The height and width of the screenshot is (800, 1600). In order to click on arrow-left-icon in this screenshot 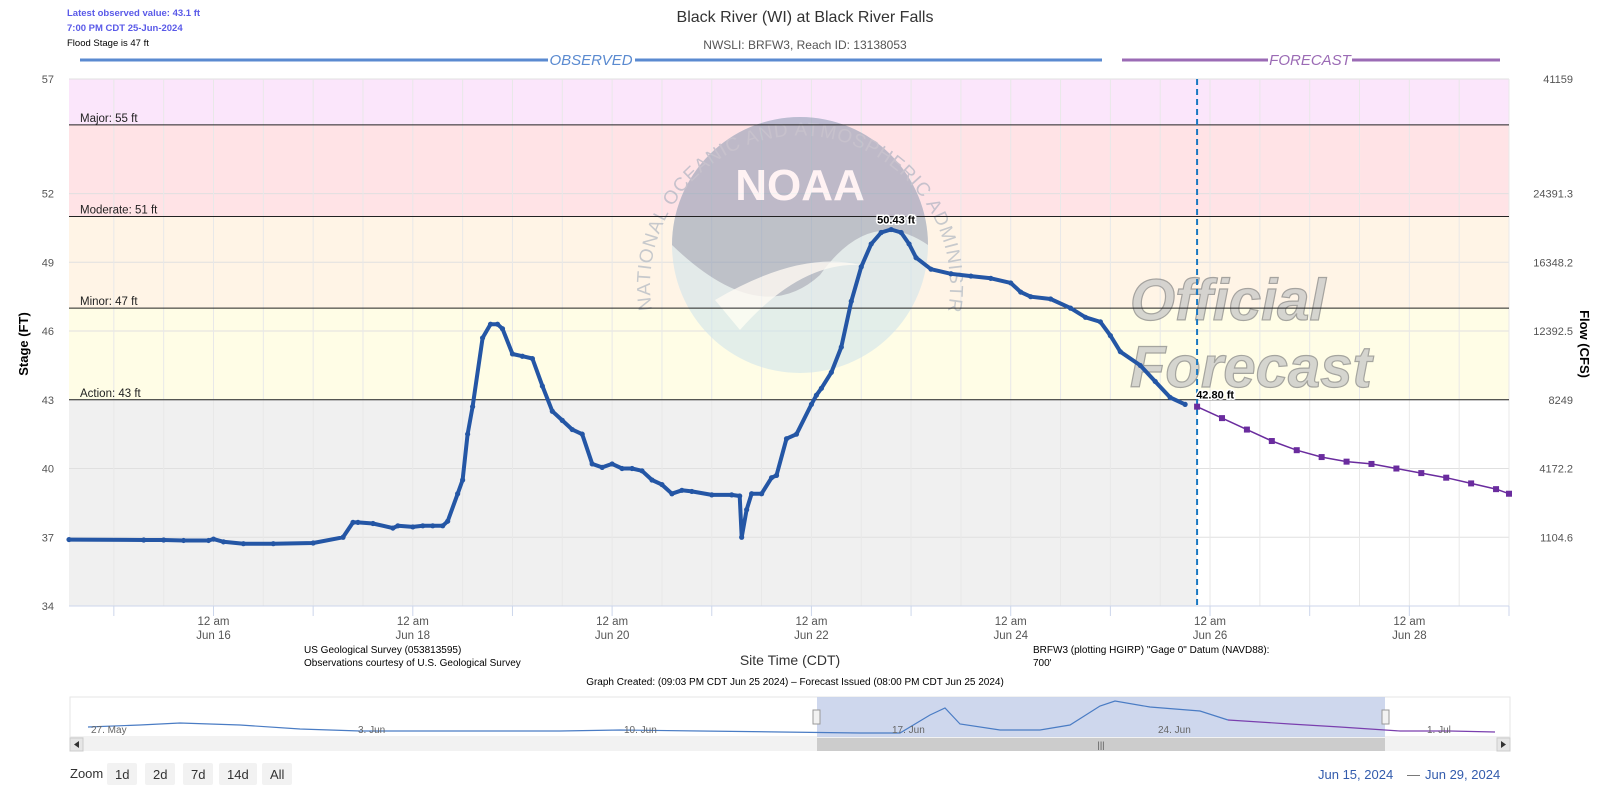, I will do `click(76, 744)`.